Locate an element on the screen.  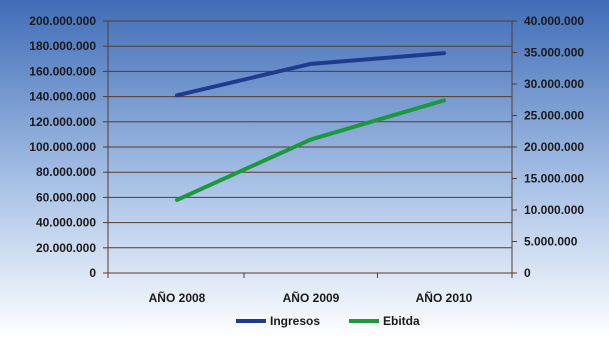
right-axis-tick-label: 5.000.000 is located at coordinates (551, 242).